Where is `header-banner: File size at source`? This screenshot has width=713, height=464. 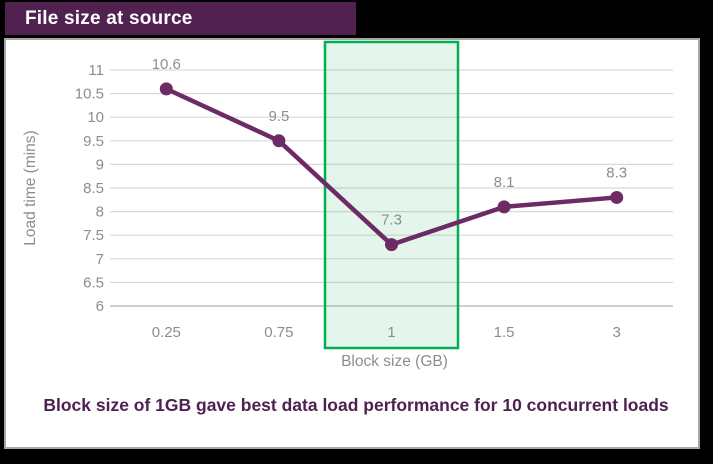
header-banner: File size at source is located at coordinates (180, 18).